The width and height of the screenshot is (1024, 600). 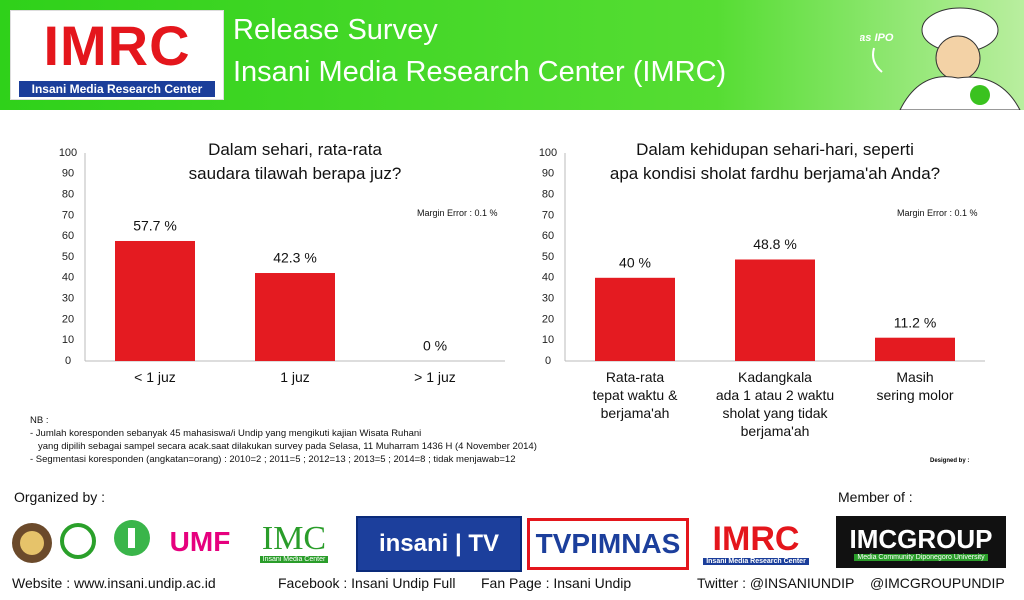 I want to click on mascot: Mas IPO, so click(x=940, y=58).